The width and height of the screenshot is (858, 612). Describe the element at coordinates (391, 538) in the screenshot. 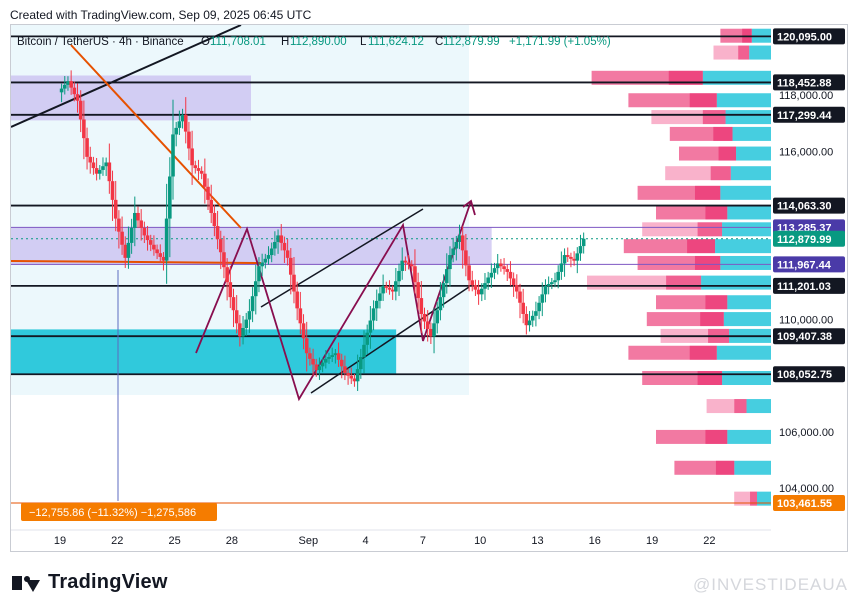

I see `time-axis: 19 22 25 28 Sep 4 7 10 13 16 19 22` at that location.